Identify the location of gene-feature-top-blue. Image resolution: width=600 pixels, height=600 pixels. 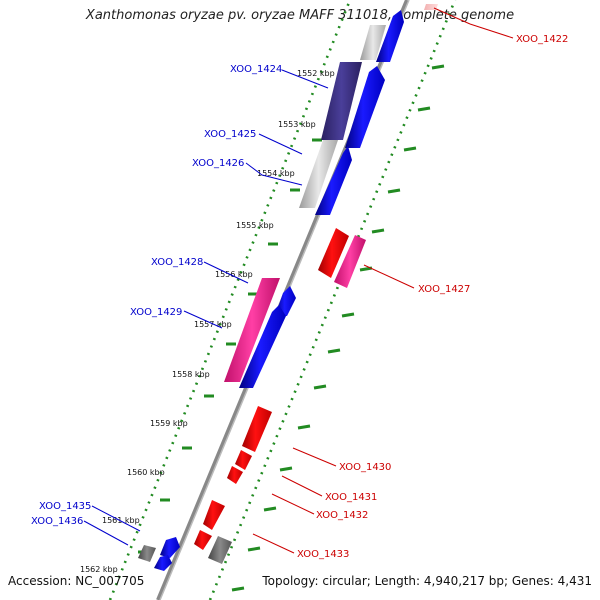
(390, 36).